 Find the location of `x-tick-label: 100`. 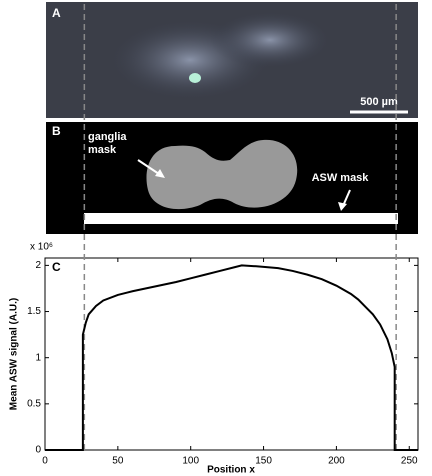

x-tick-label: 100 is located at coordinates (190, 461).